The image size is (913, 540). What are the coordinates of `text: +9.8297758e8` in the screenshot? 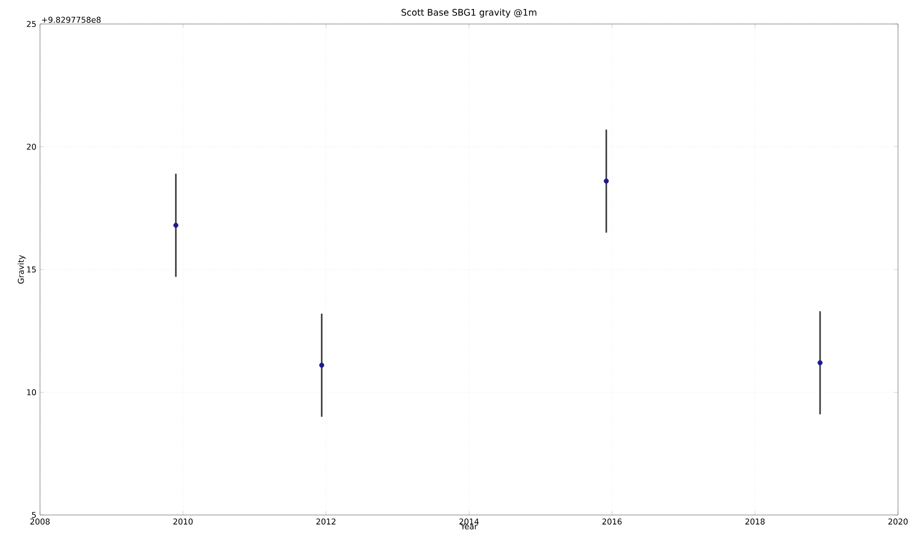 It's located at (71, 19).